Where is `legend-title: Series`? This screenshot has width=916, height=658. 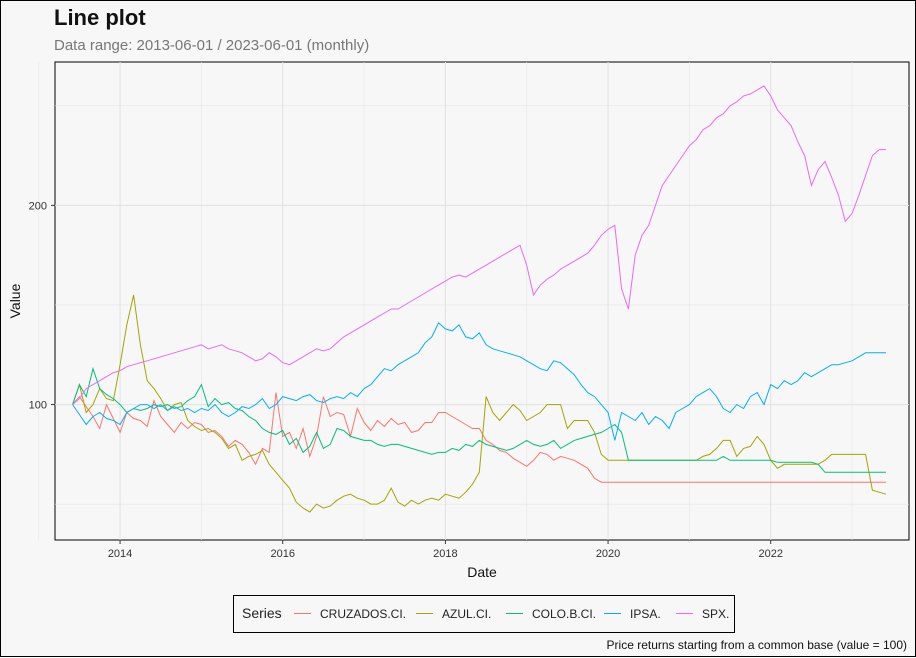
legend-title: Series is located at coordinates (262, 613).